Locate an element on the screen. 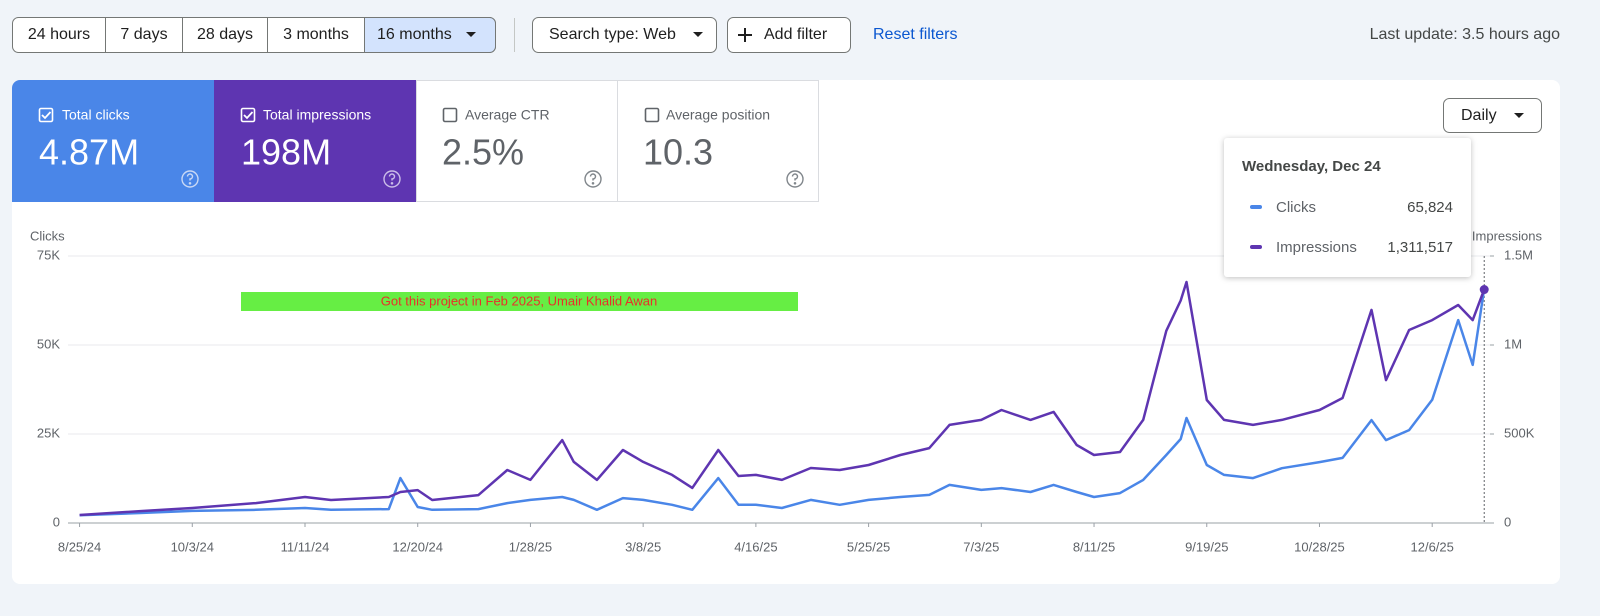 This screenshot has height=616, width=1600. metric-label: Total clicks is located at coordinates (96, 115).